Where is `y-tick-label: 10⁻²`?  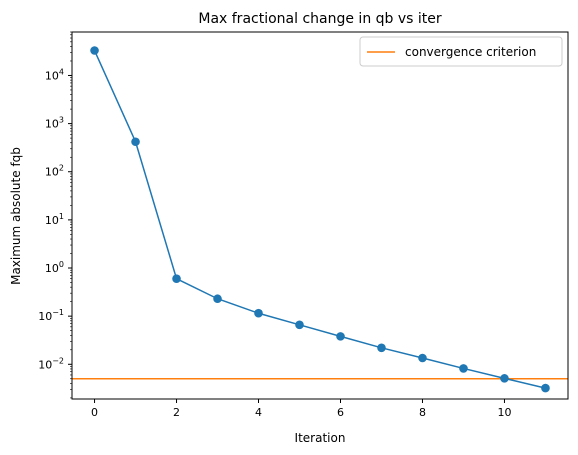 y-tick-label: 10⁻² is located at coordinates (51, 363).